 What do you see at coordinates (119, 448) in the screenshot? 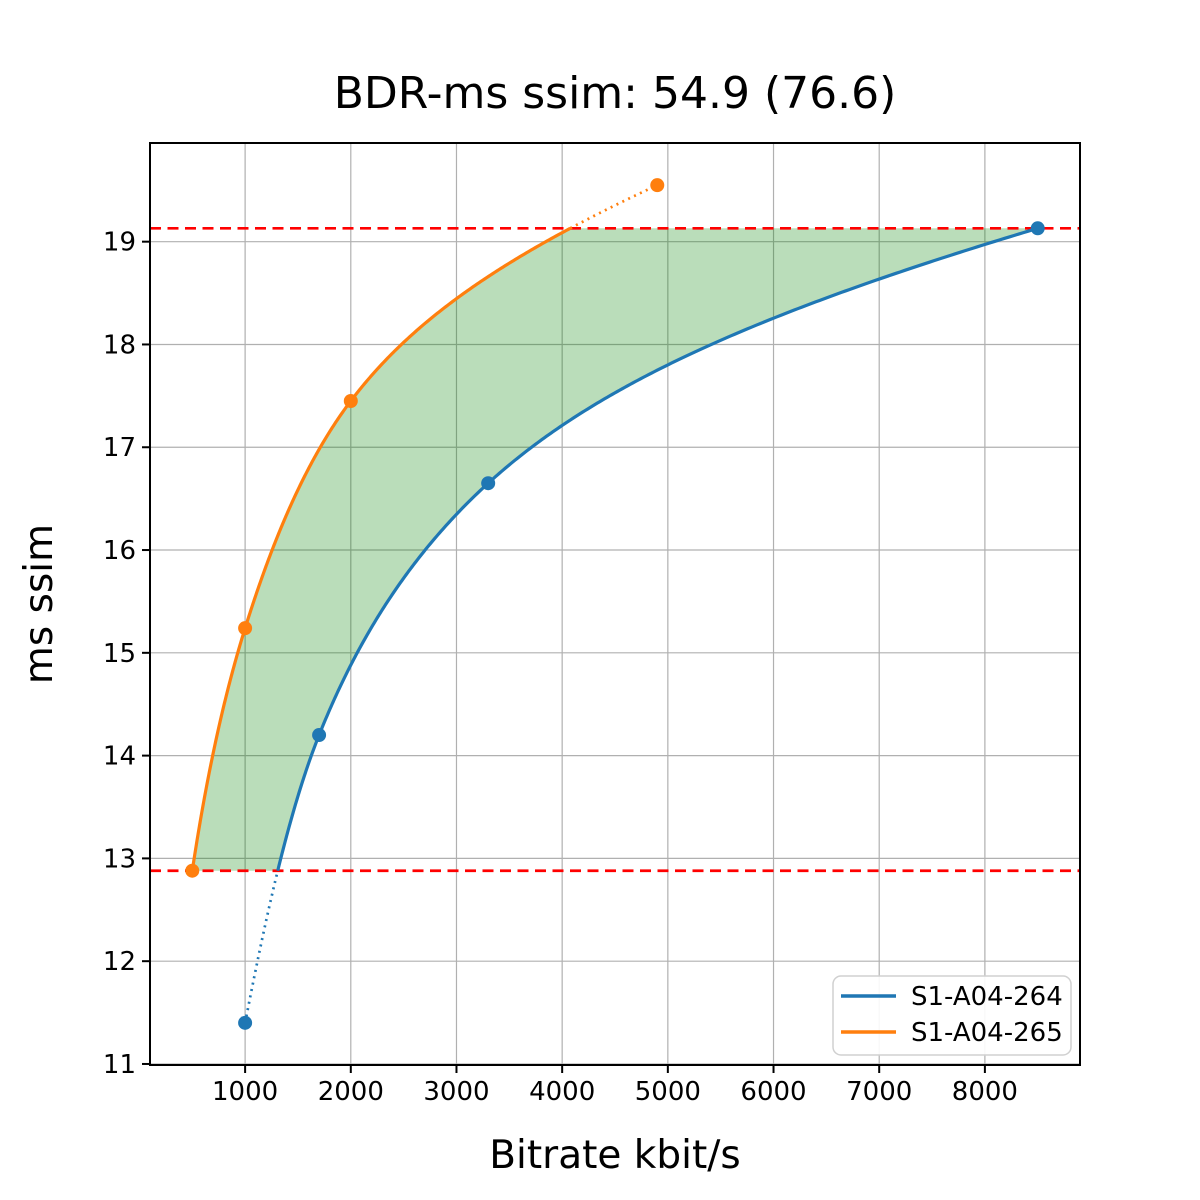
I see `y-tick-label: 17` at bounding box center [119, 448].